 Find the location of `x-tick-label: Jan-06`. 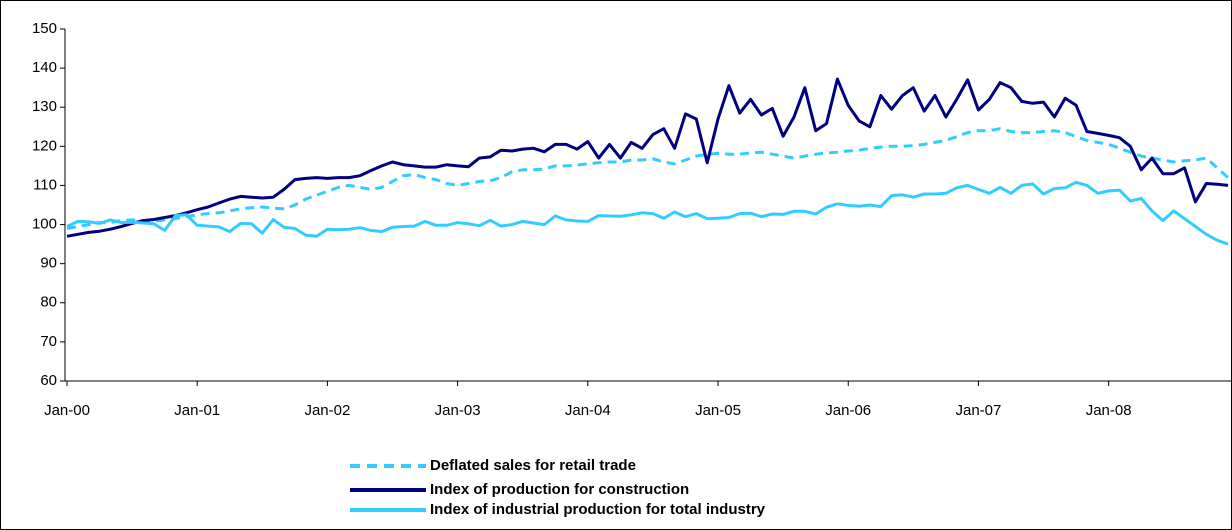

x-tick-label: Jan-06 is located at coordinates (848, 410).